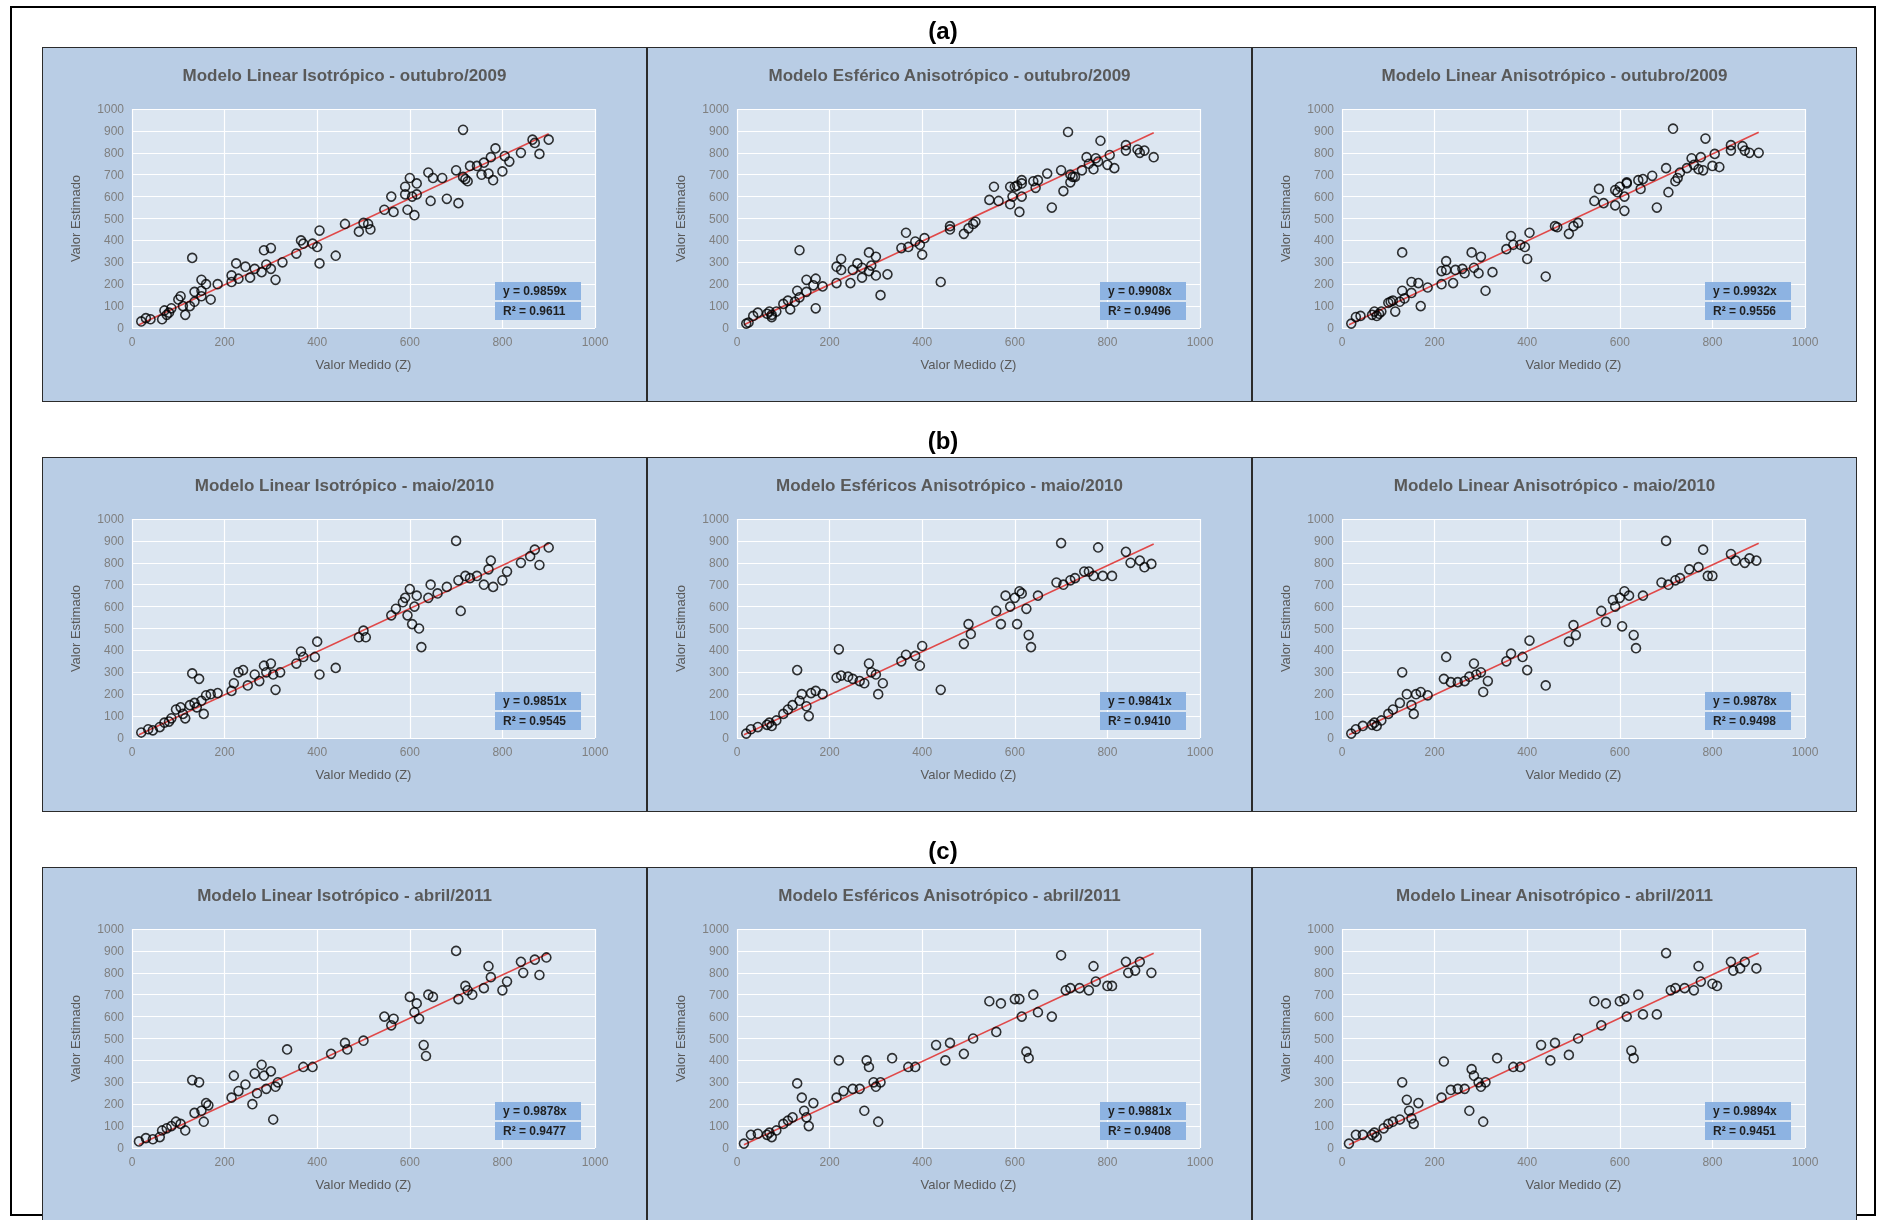 The height and width of the screenshot is (1220, 1886). I want to click on chart-title: Modelo Esféricos Anisotrópico - abril/2011, so click(949, 895).